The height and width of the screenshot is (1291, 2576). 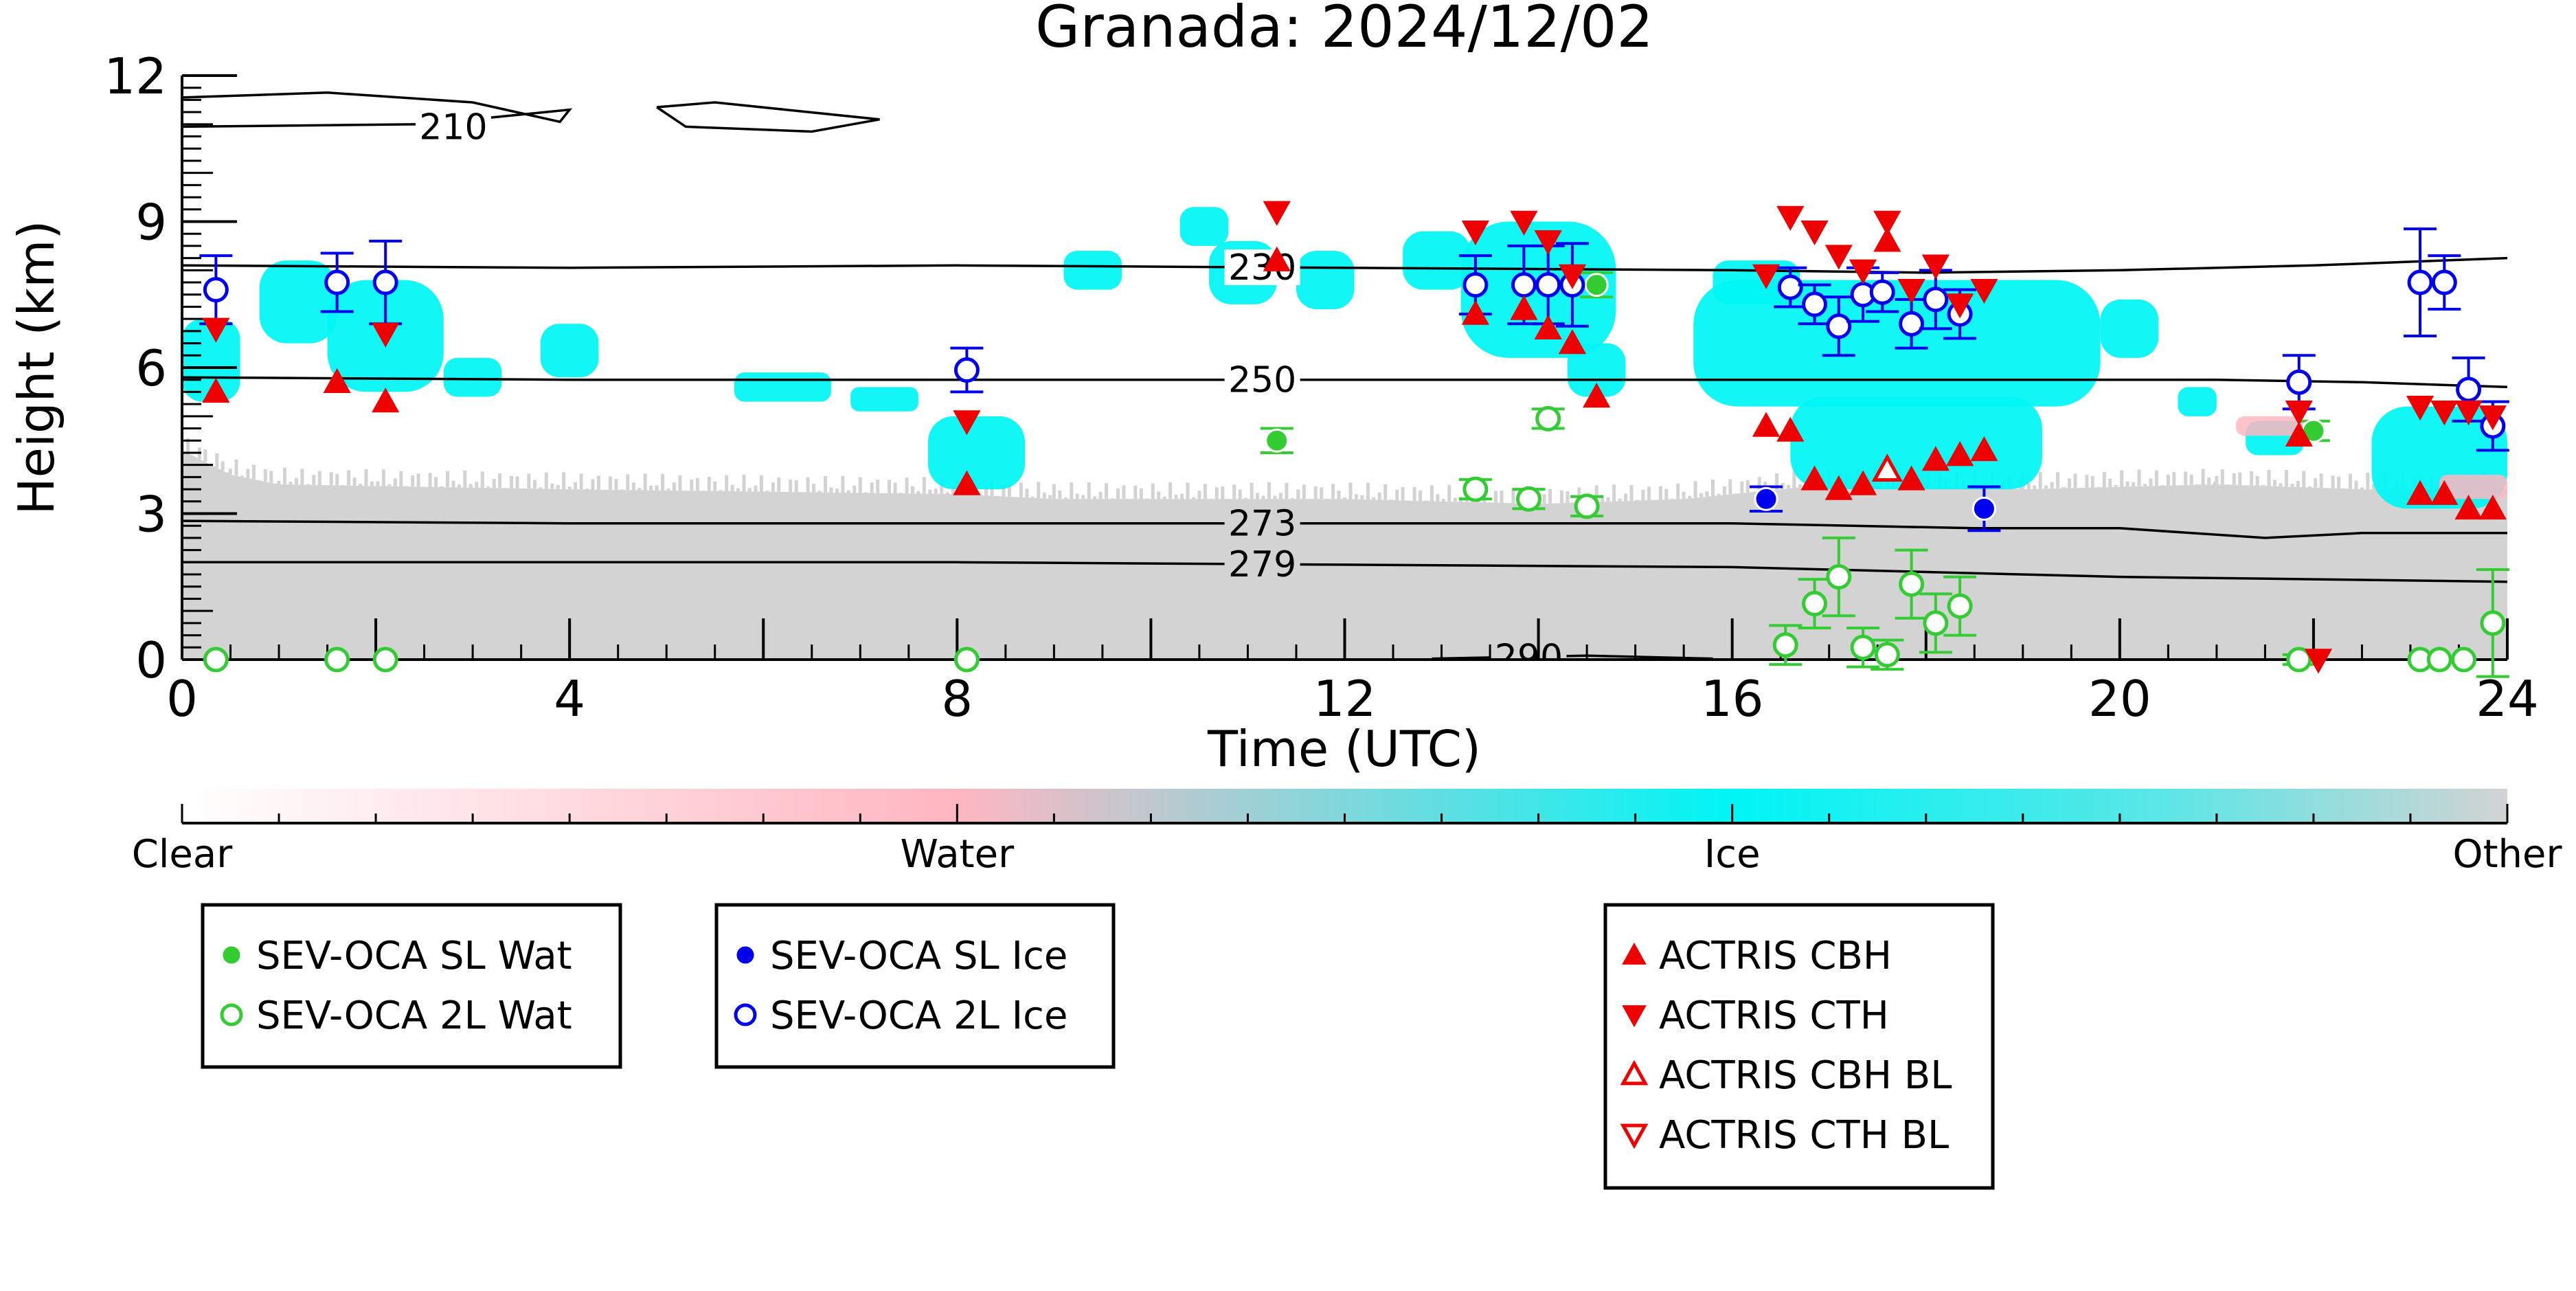 I want to click on legend-label: ACTRIS CTH BL, so click(x=1804, y=1135).